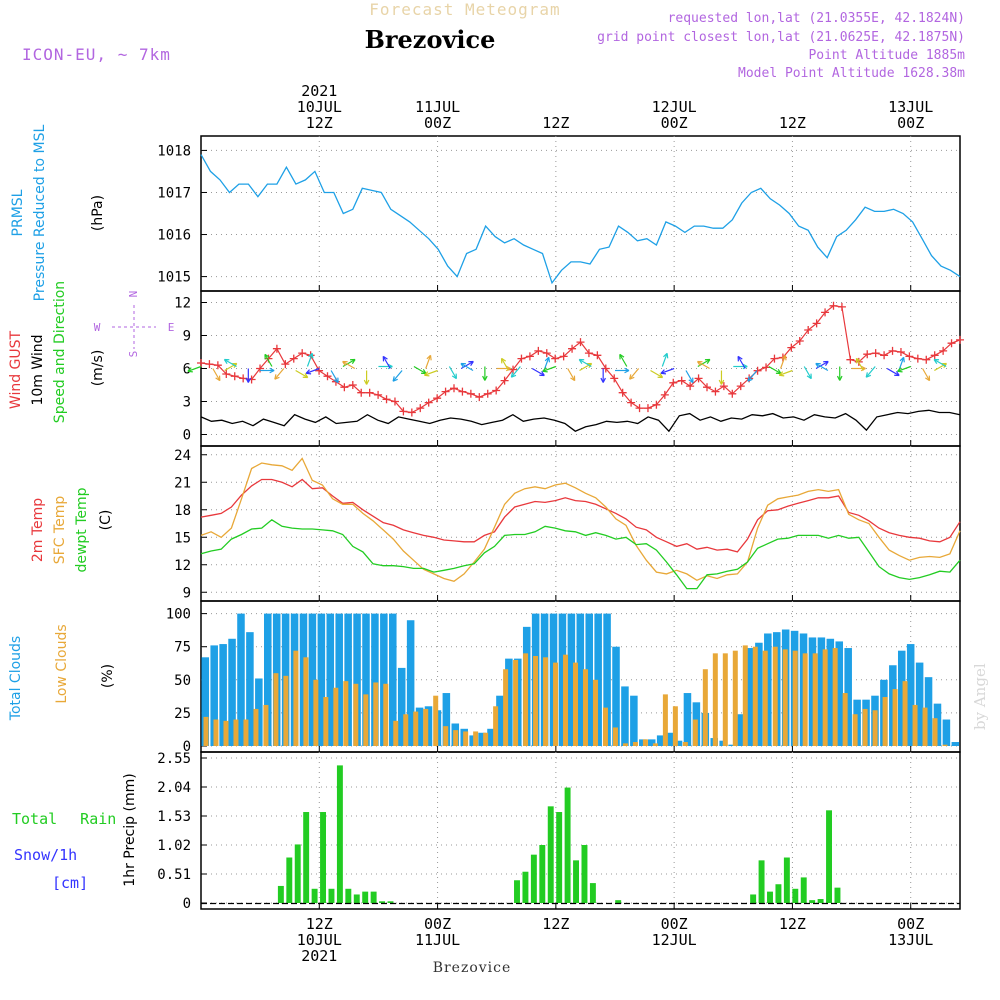 The width and height of the screenshot is (1000, 1000). What do you see at coordinates (174, 236) in the screenshot?
I see `y-tick-label: 1016` at bounding box center [174, 236].